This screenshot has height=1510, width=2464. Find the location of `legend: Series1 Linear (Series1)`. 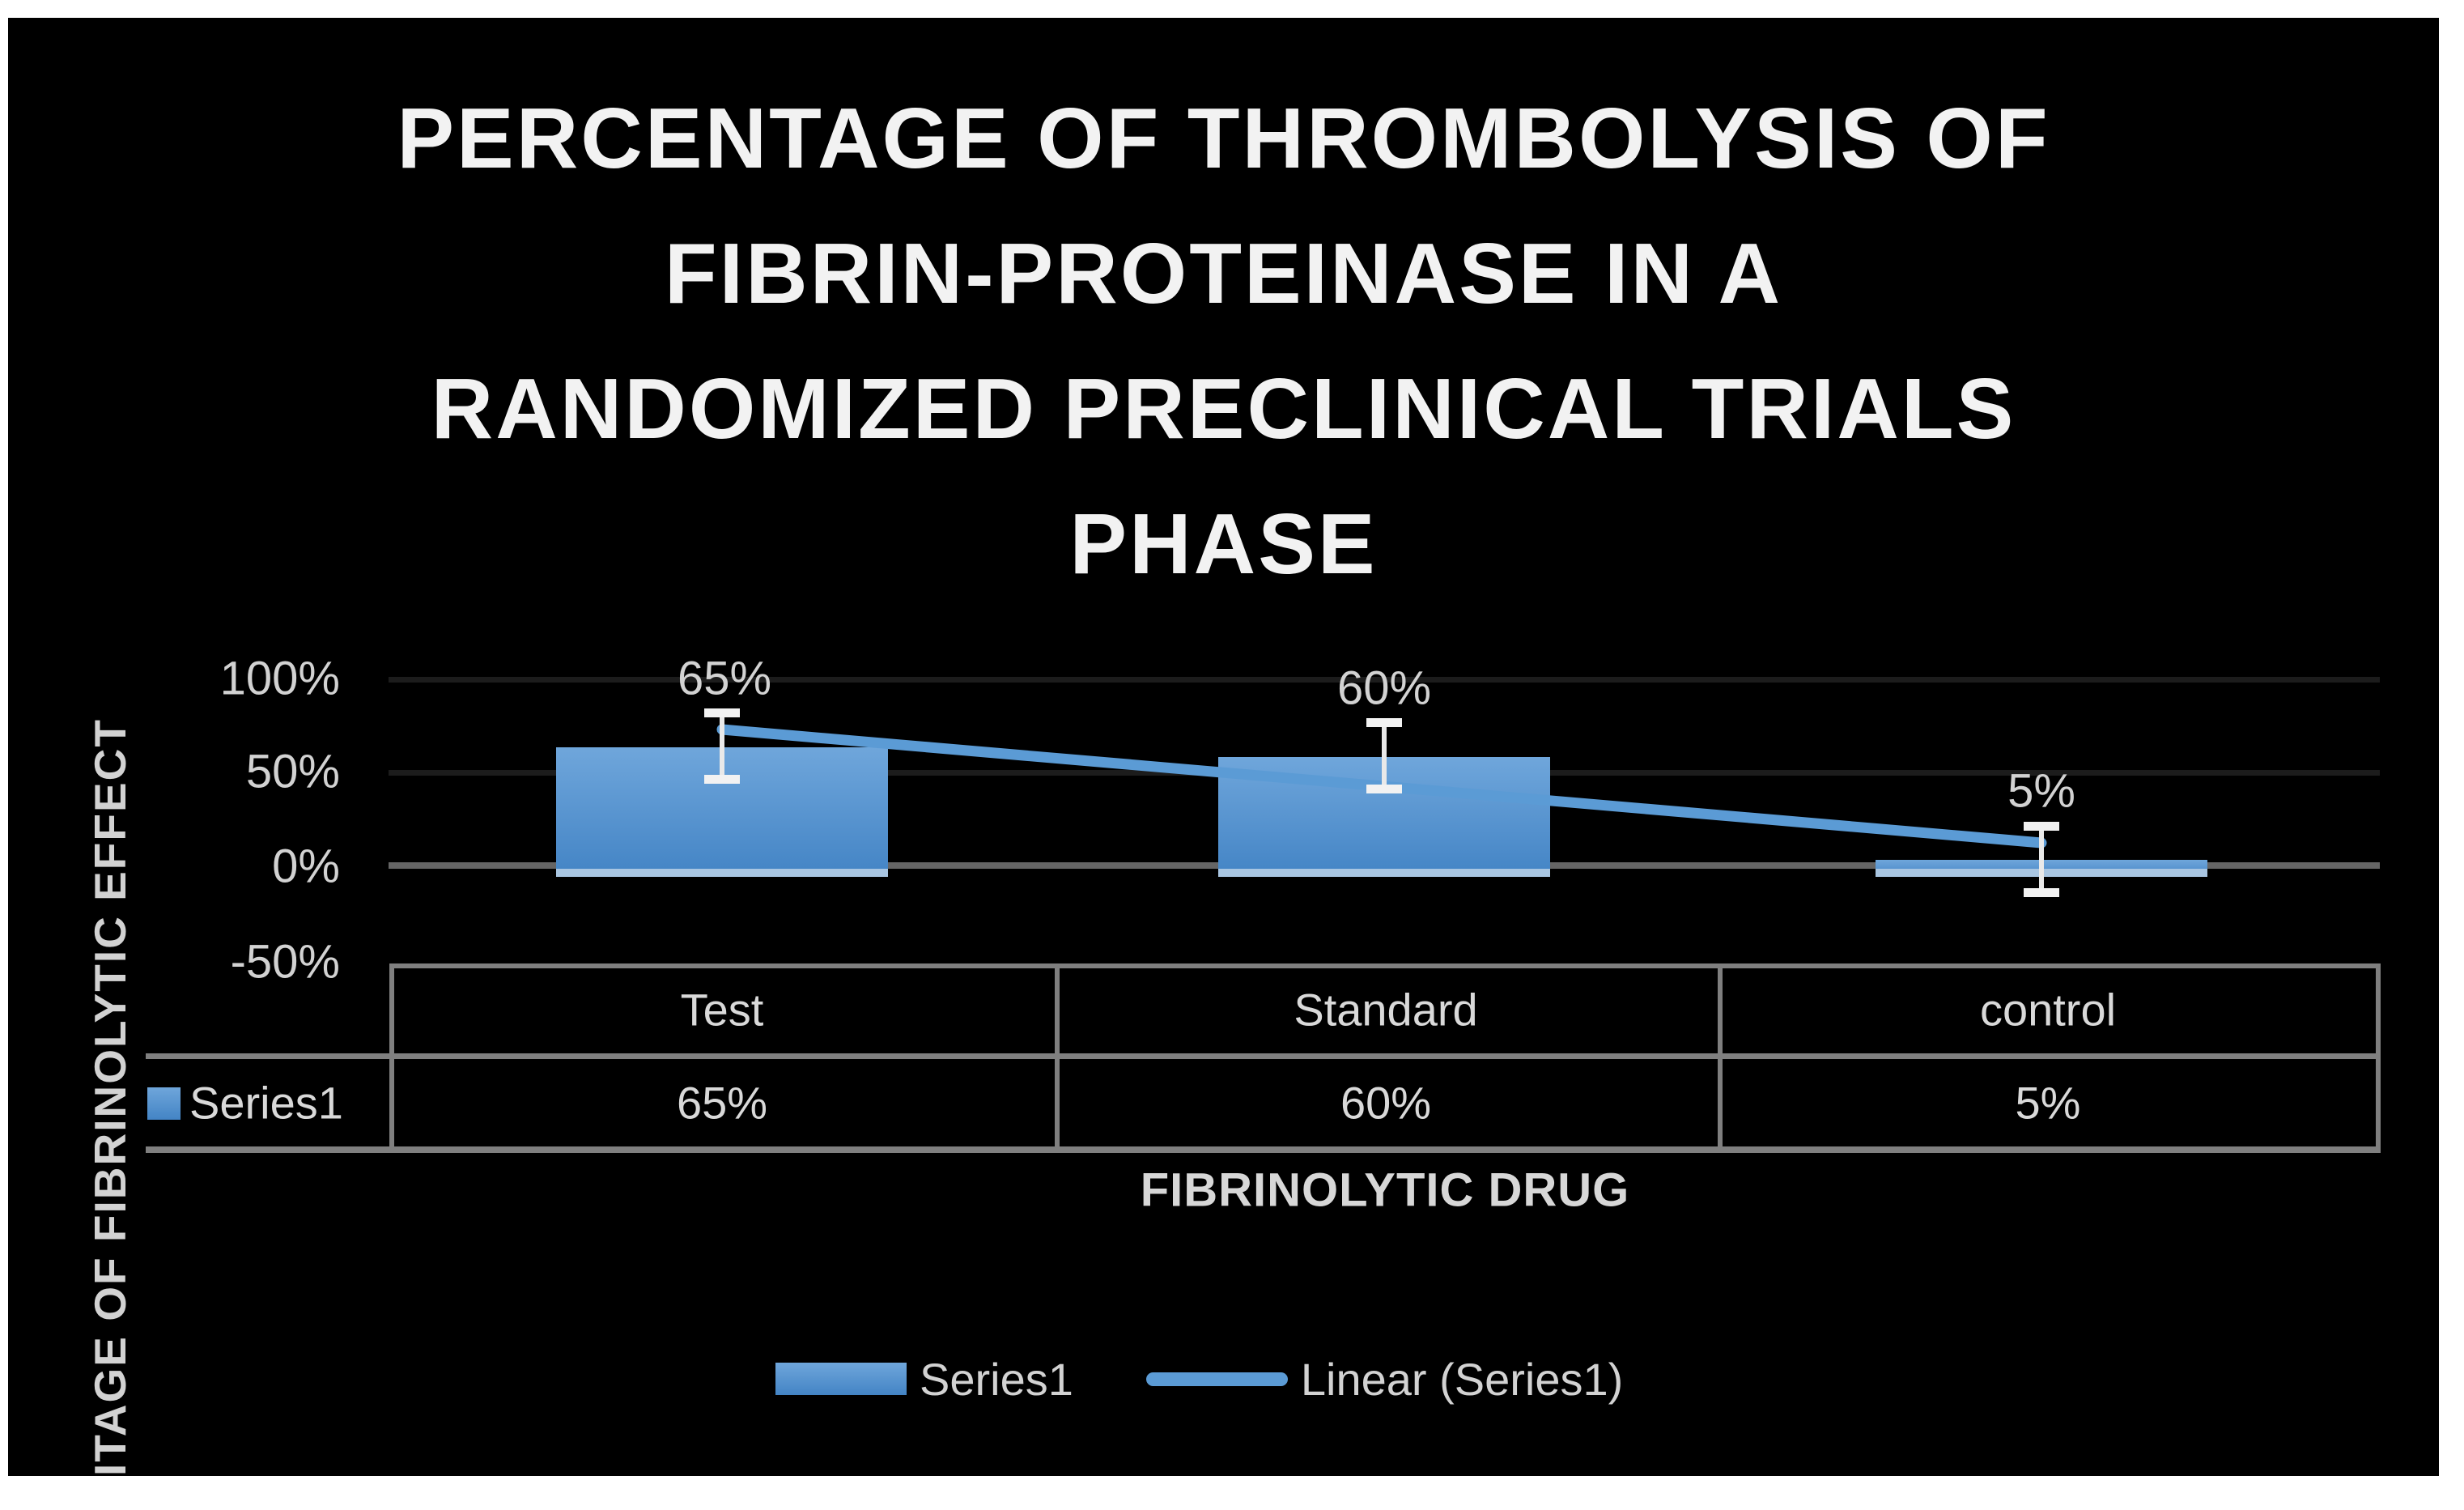

legend: Series1 Linear (Series1) is located at coordinates (1199, 1379).